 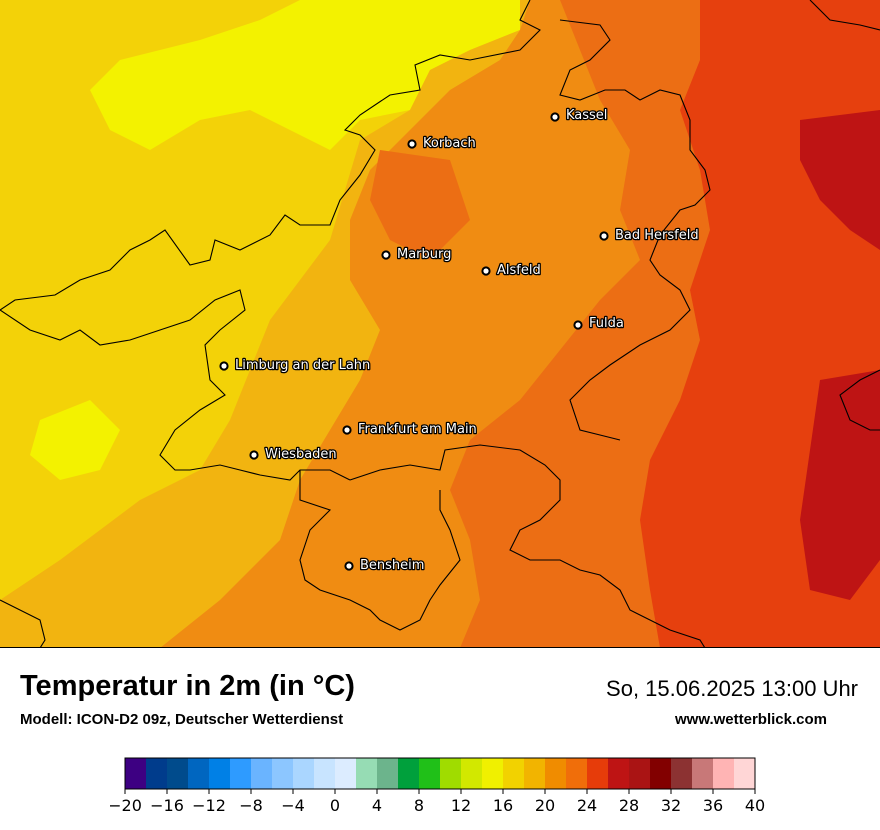 I want to click on city-alsfeld: Alsfeld, so click(x=511, y=270).